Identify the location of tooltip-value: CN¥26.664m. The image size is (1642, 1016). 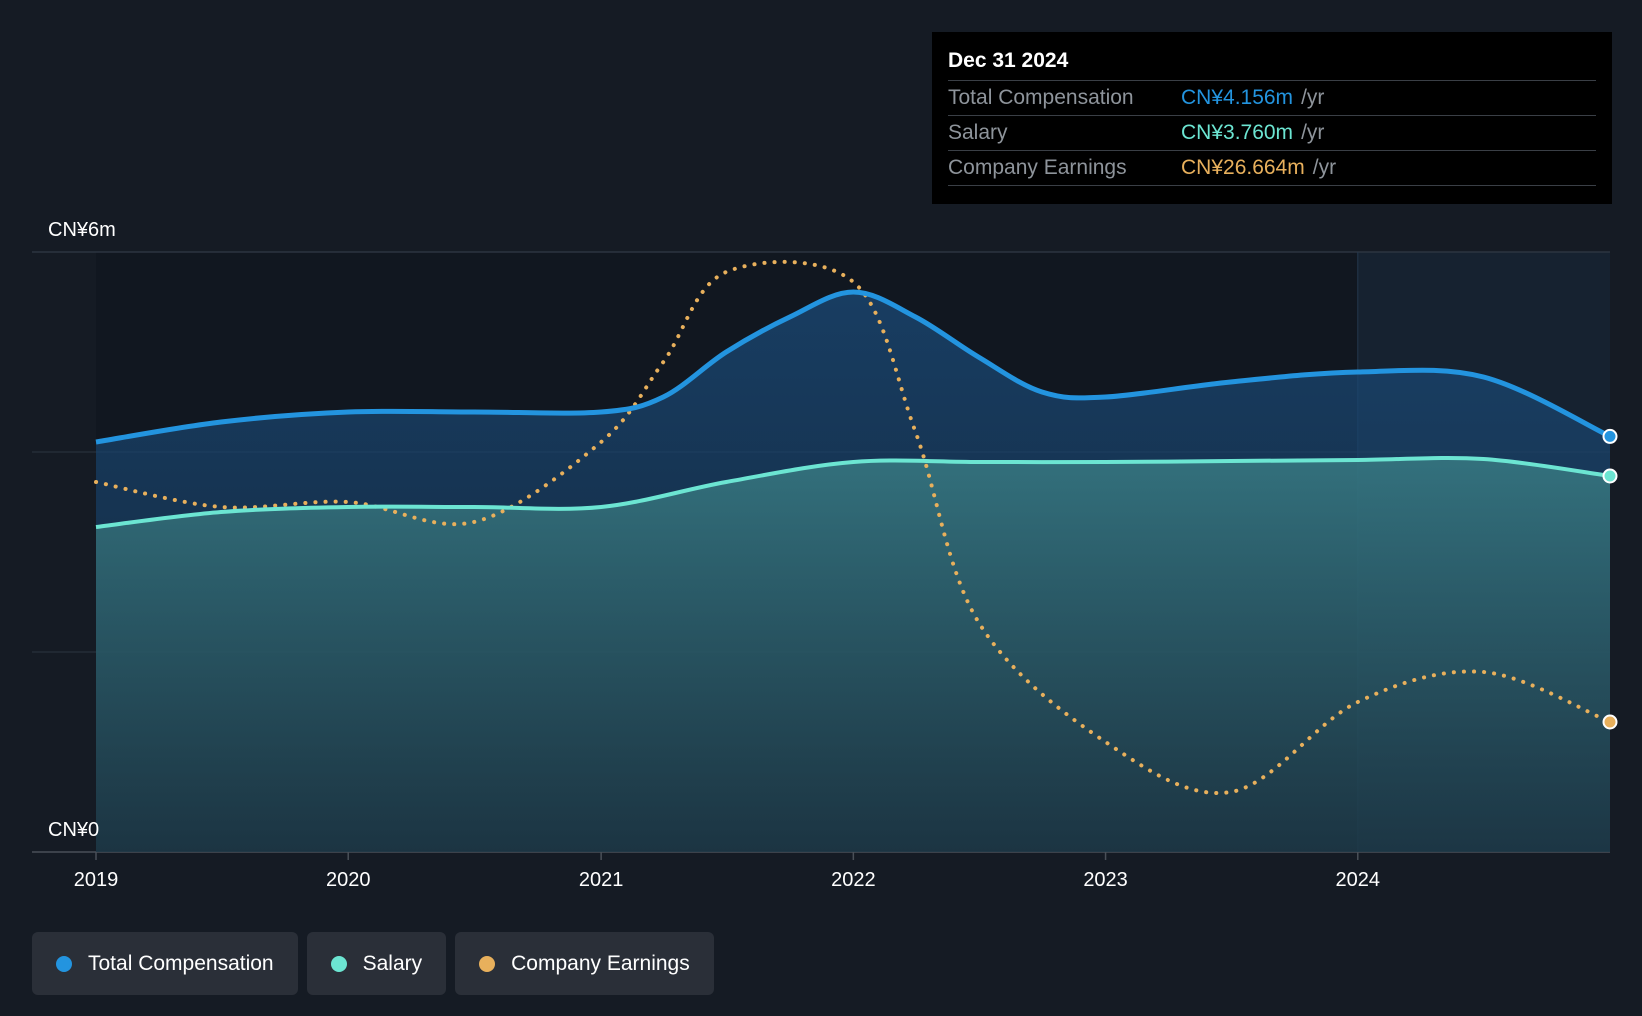
(1243, 167).